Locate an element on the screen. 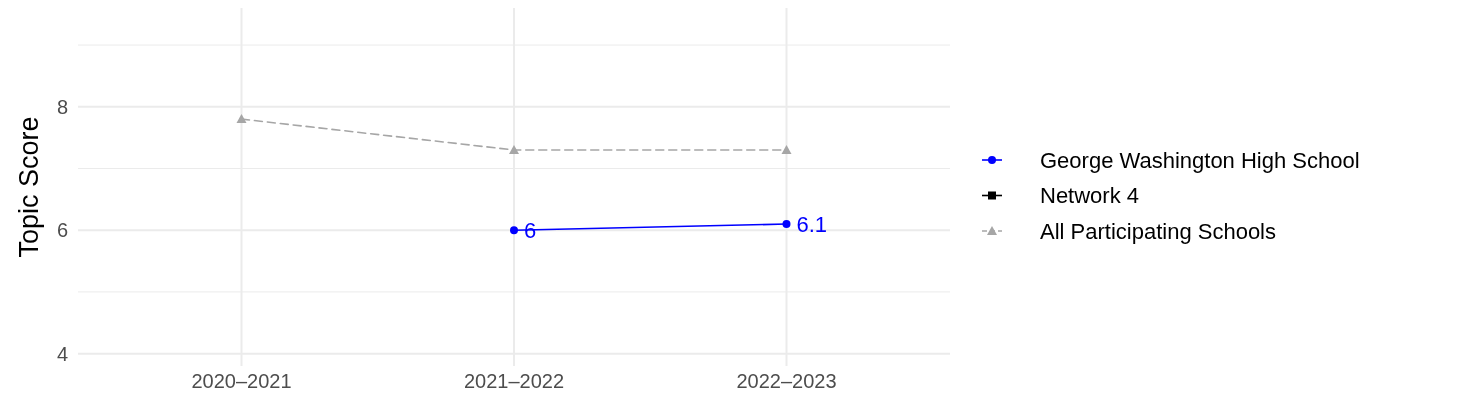 This screenshot has width=1476, height=402. x-tick-label: 2022–2023 is located at coordinates (786, 381).